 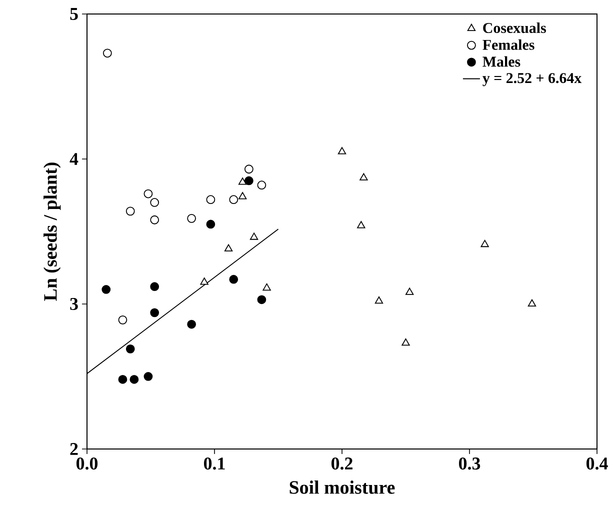 What do you see at coordinates (74, 449) in the screenshot?
I see `y-tick-label: 2` at bounding box center [74, 449].